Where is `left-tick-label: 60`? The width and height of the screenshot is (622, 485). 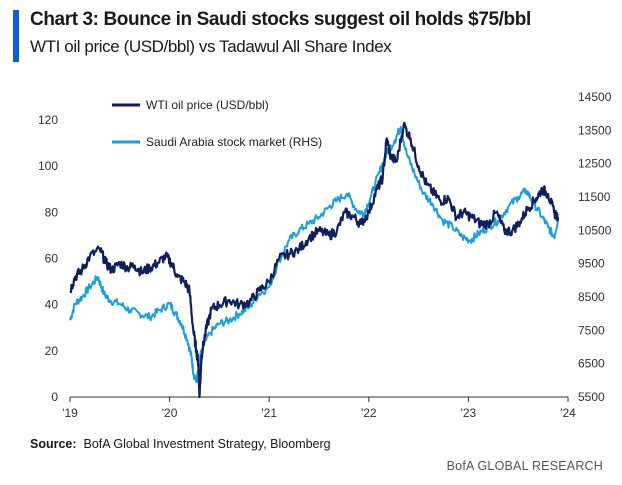 left-tick-label: 60 is located at coordinates (52, 259).